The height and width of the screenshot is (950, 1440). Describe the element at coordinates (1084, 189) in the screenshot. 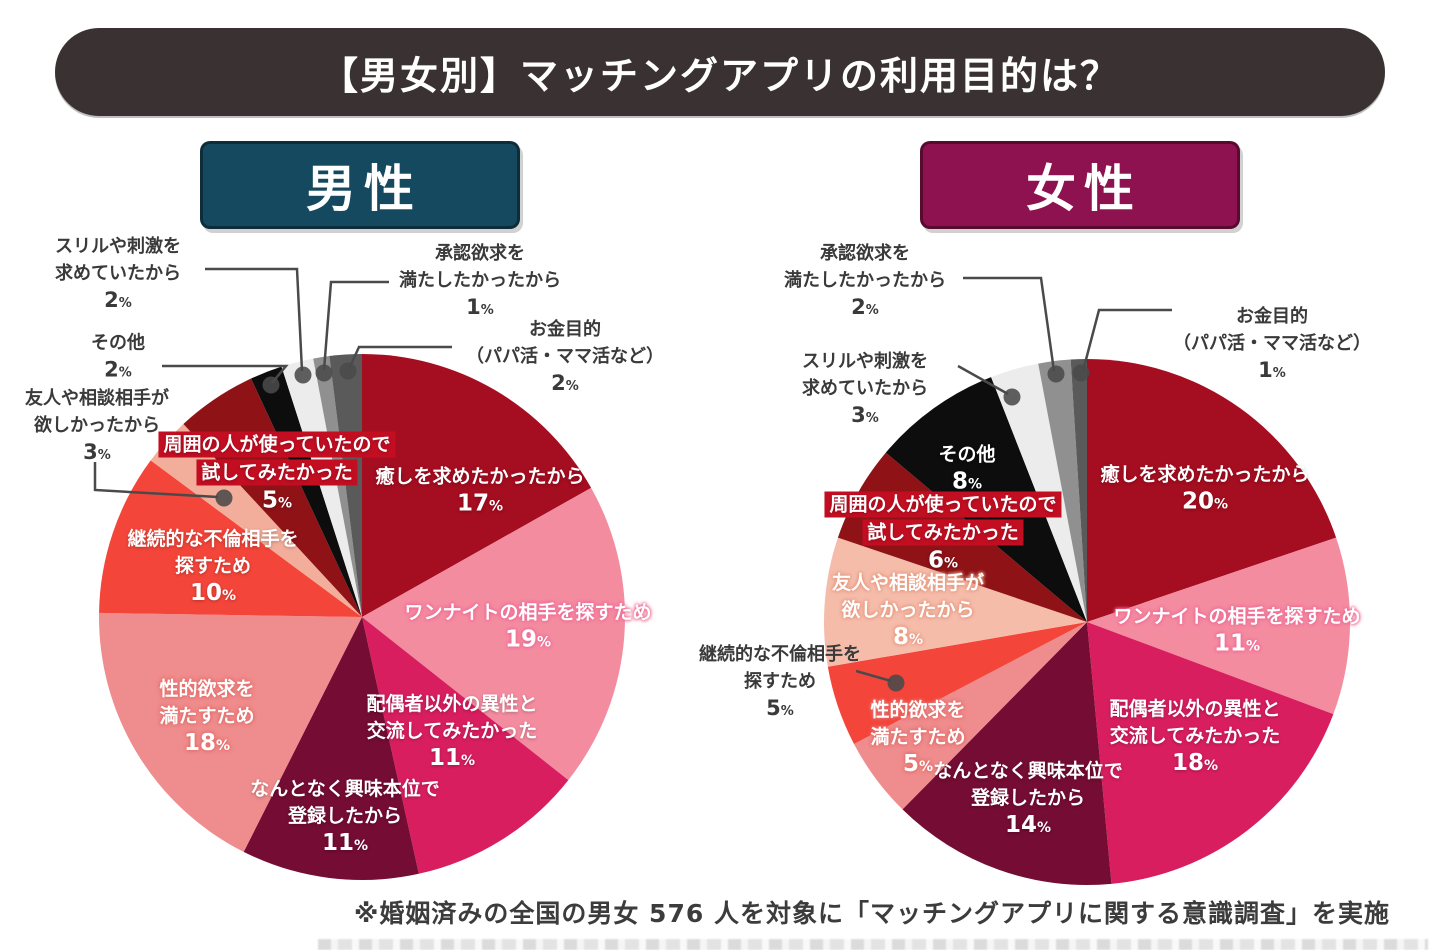

I see `female-header-label: 女性` at that location.